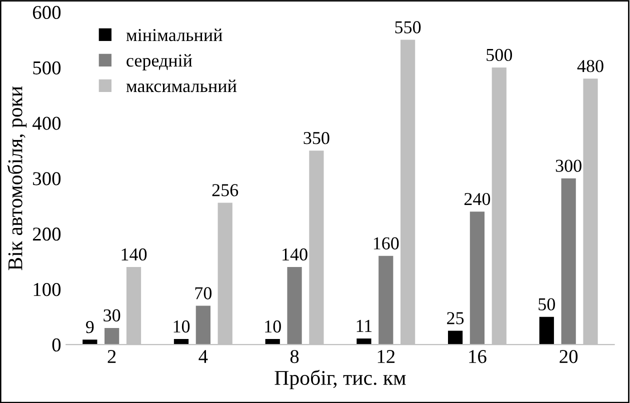 Image resolution: width=630 pixels, height=403 pixels. What do you see at coordinates (364, 326) in the screenshot?
I see `data-label: 11` at bounding box center [364, 326].